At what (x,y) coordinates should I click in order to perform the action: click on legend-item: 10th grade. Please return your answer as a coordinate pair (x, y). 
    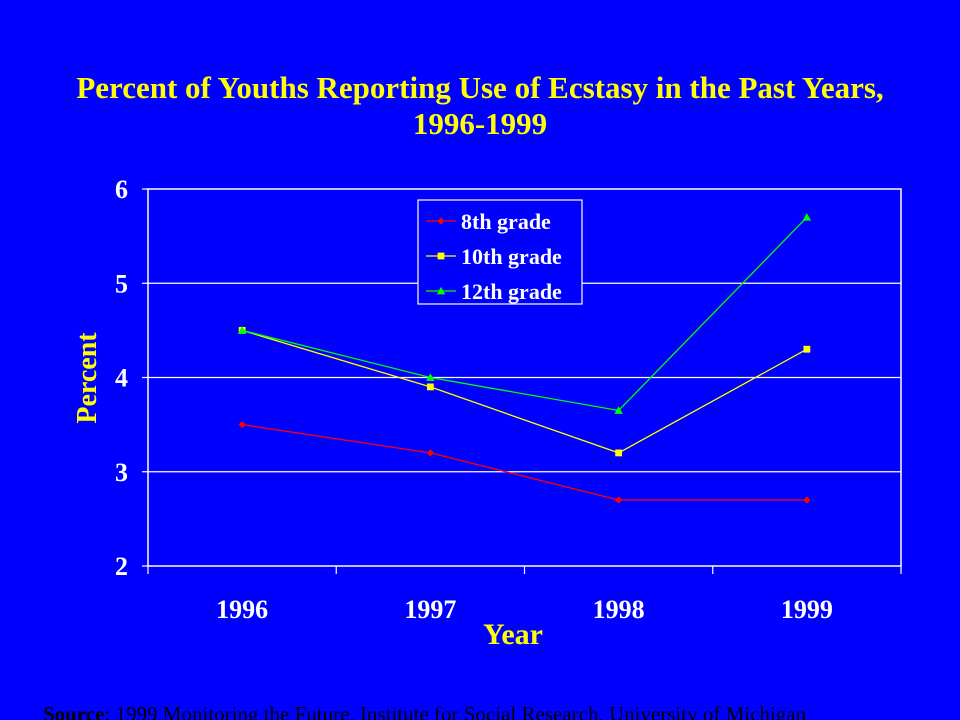
    Looking at the image, I should click on (494, 256).